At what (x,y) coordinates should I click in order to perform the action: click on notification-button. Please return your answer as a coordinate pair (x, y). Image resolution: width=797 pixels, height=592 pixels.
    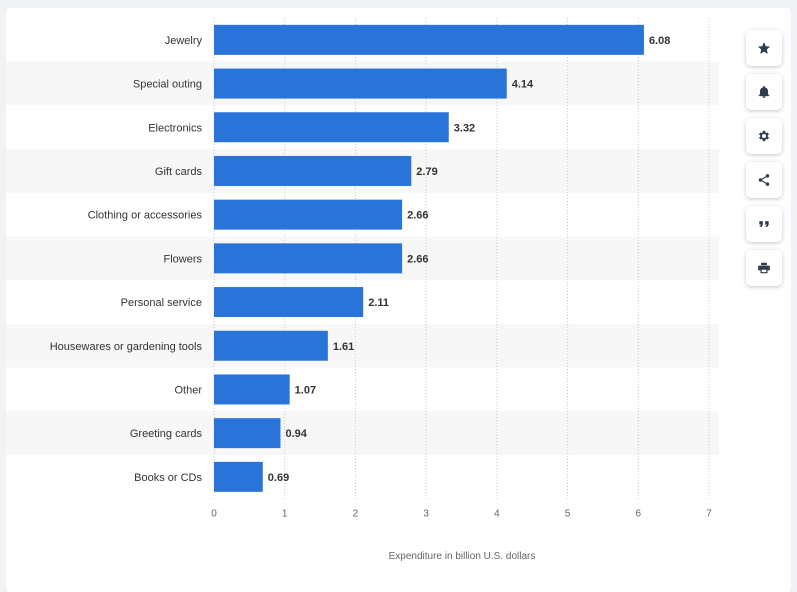
    Looking at the image, I should click on (764, 92).